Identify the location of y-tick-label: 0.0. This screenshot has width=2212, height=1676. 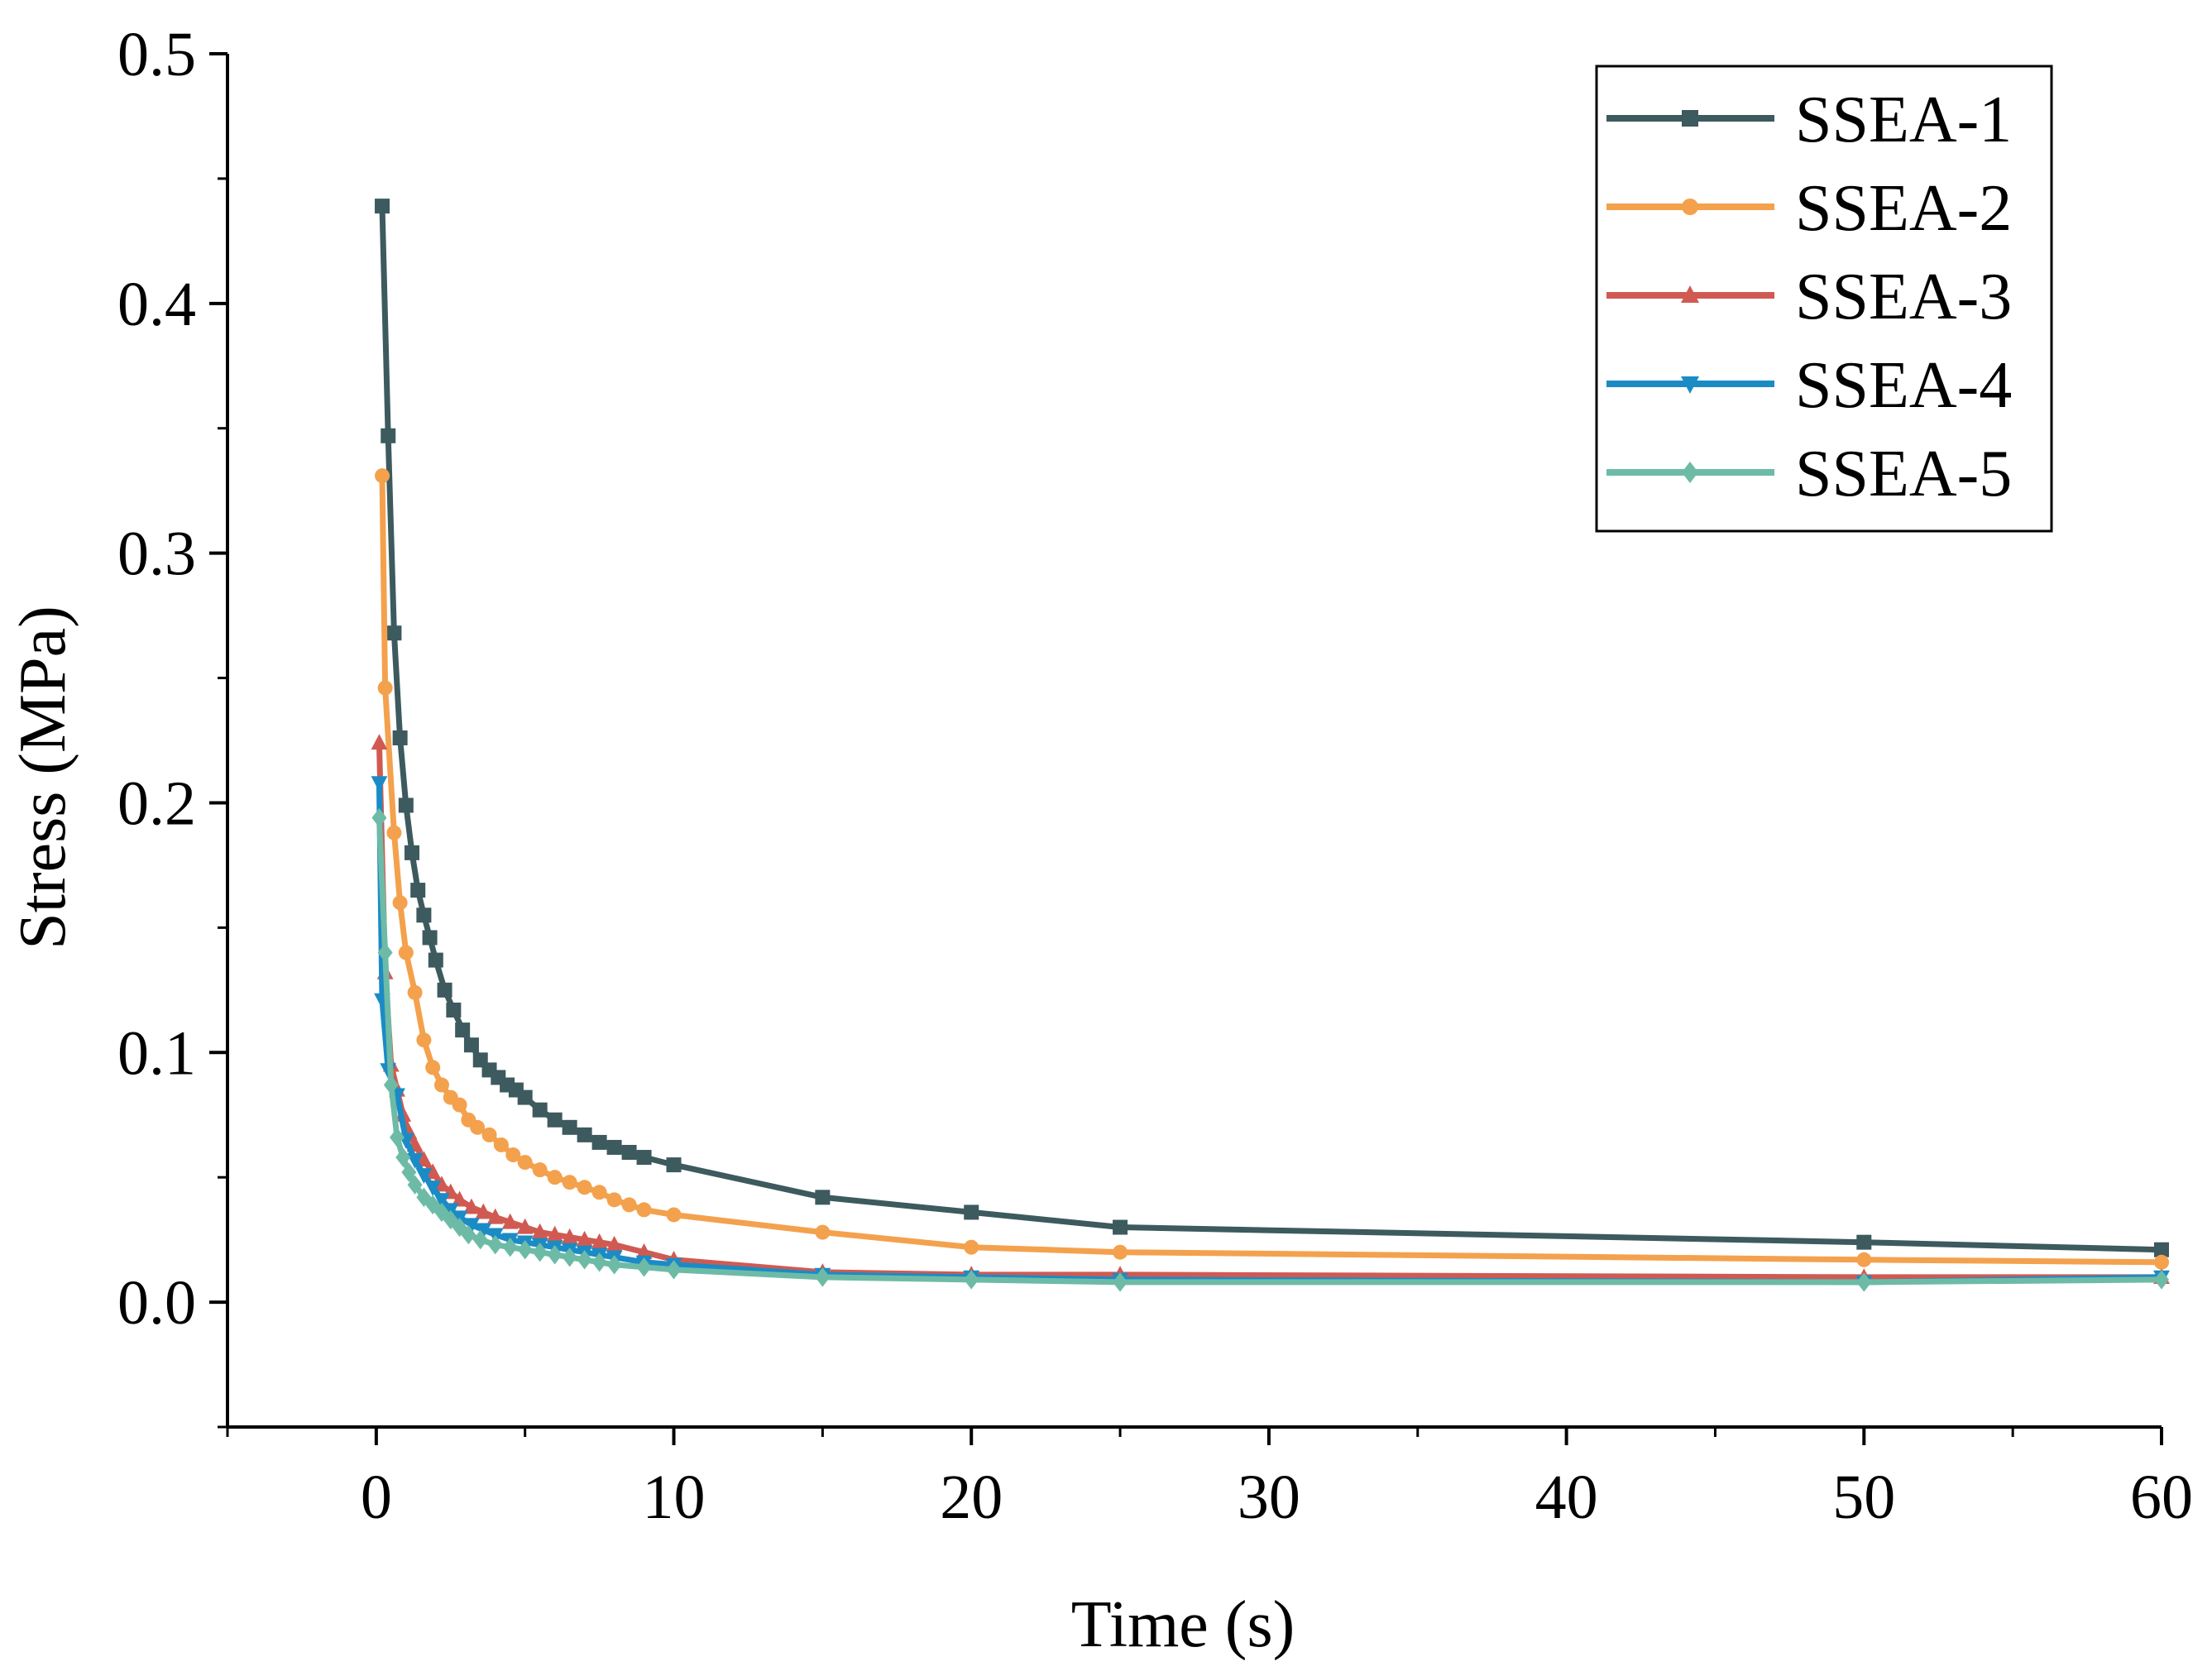
(156, 1303).